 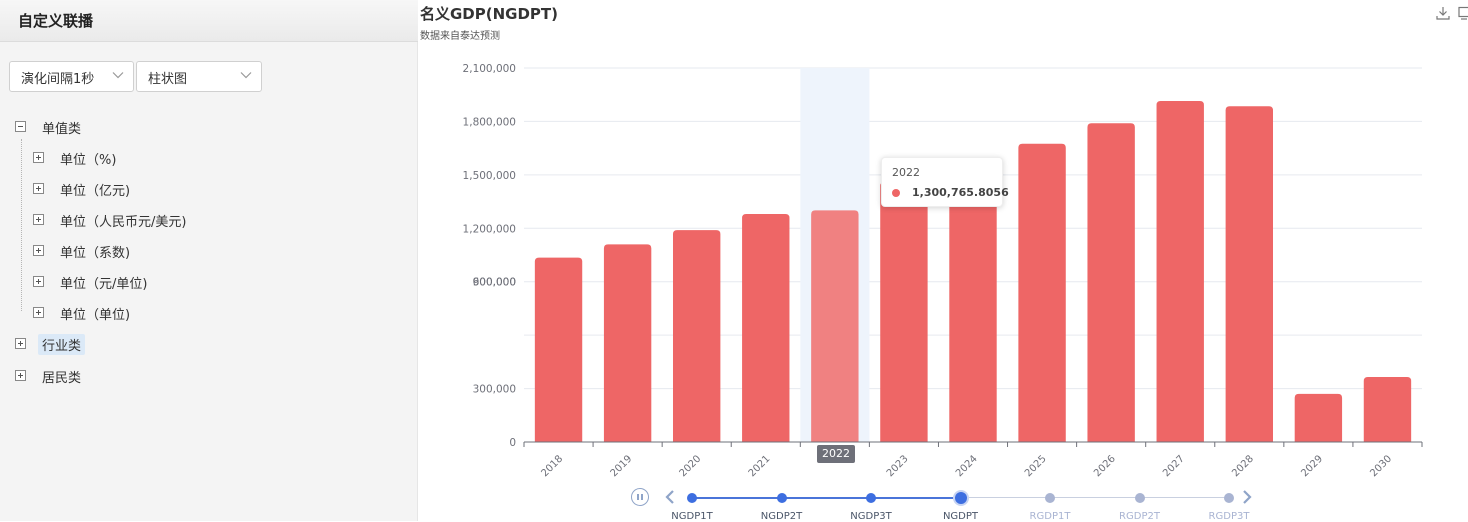 What do you see at coordinates (827, 498) in the screenshot?
I see `timeline-progress-line` at bounding box center [827, 498].